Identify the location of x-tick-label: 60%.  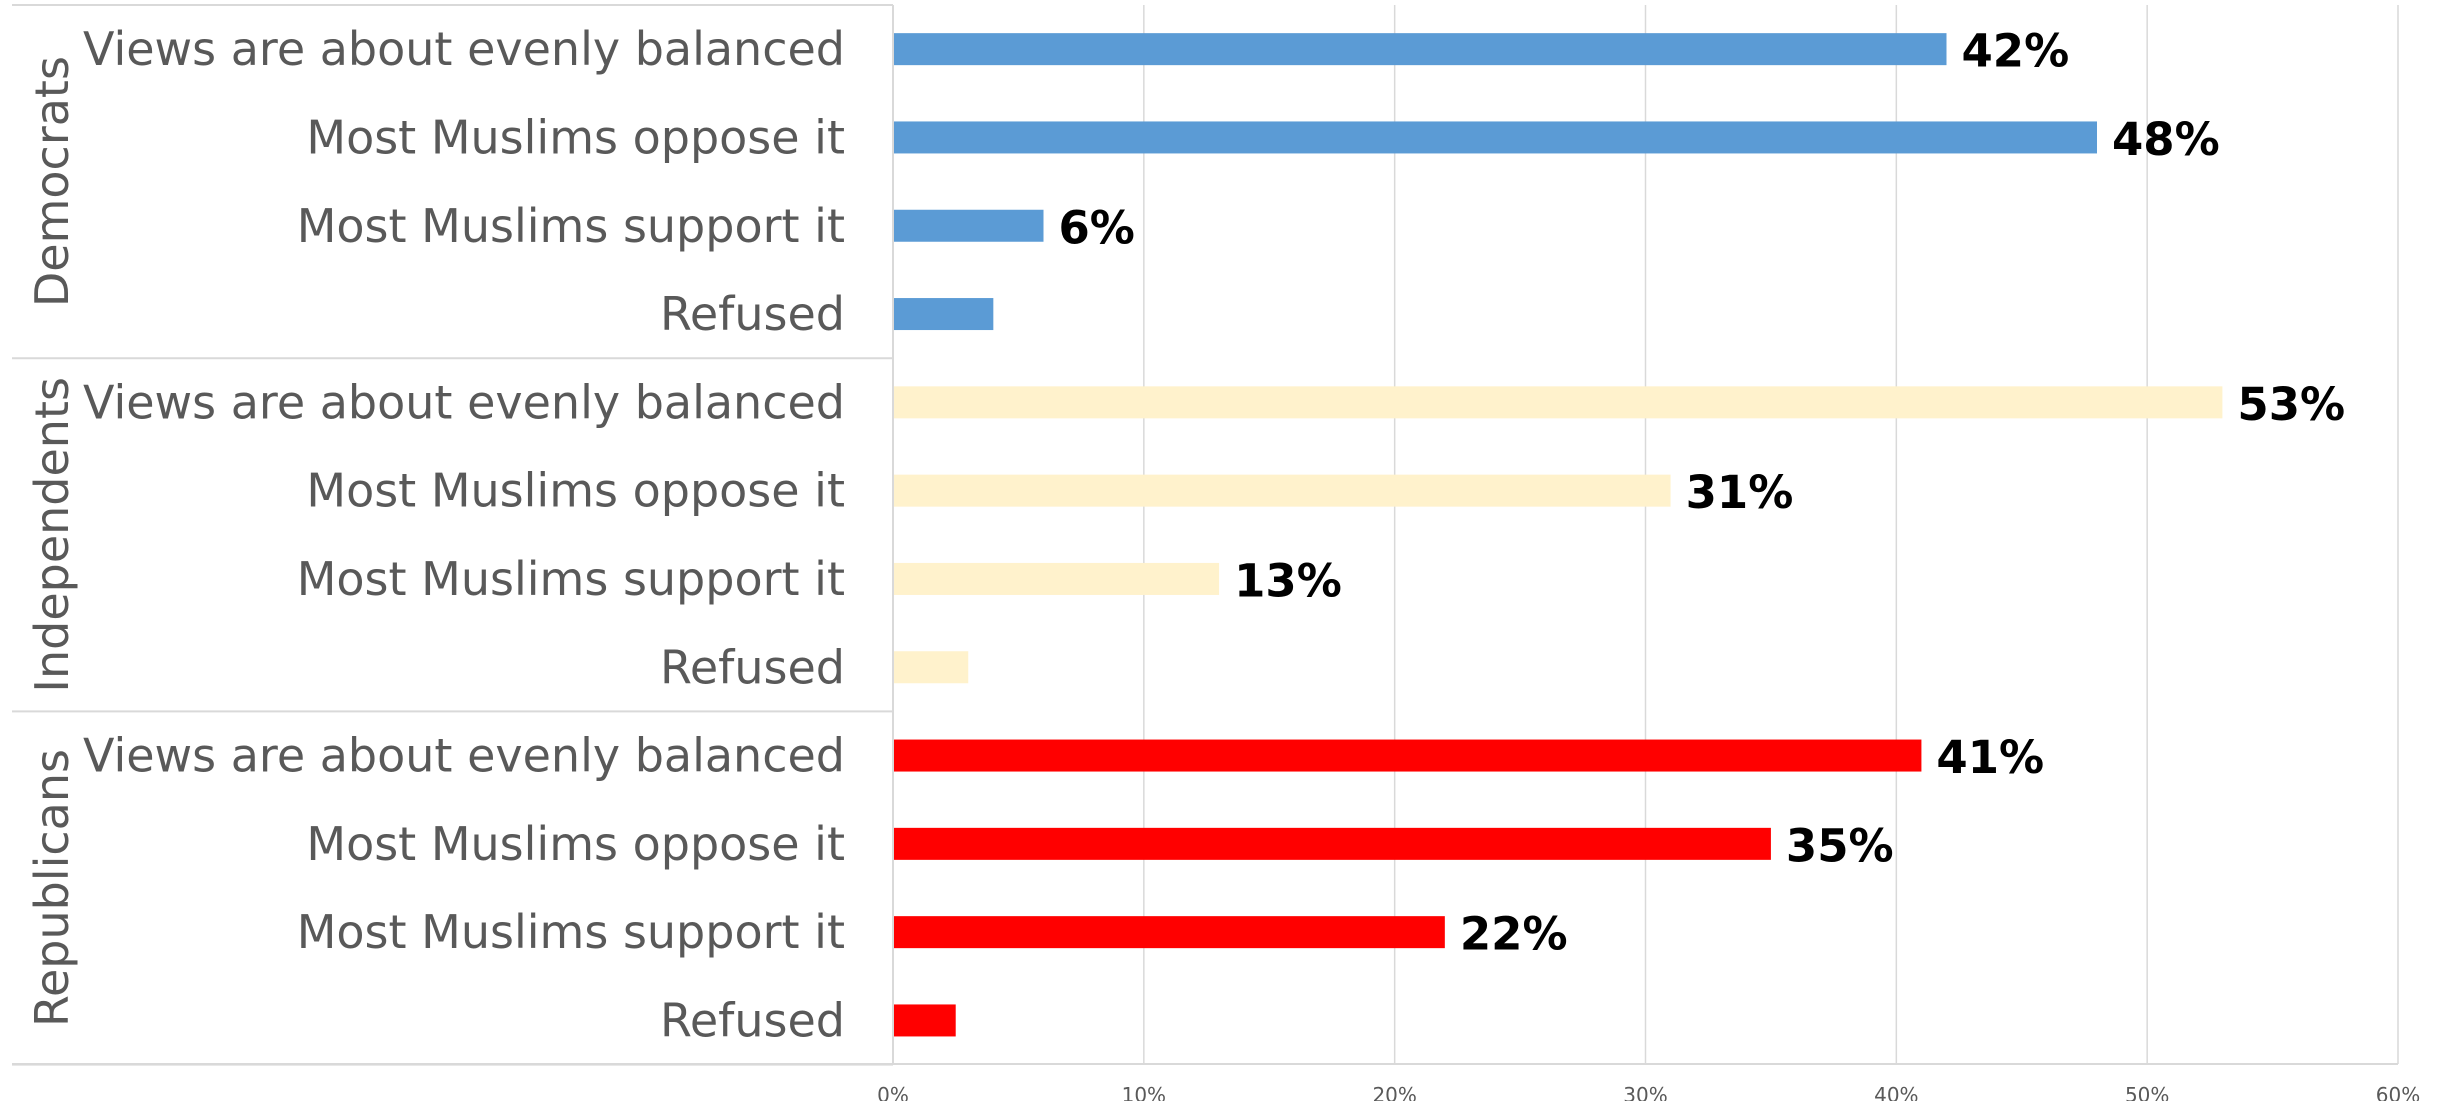
(2398, 1092).